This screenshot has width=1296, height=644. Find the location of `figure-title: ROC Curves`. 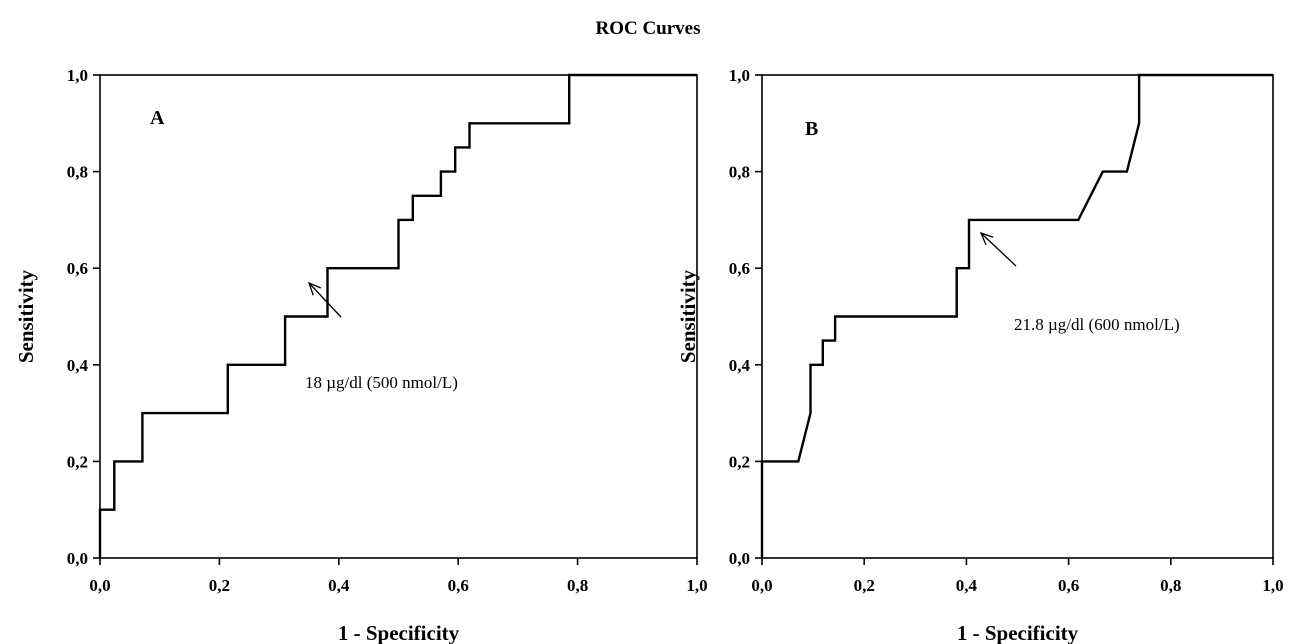

figure-title: ROC Curves is located at coordinates (647, 28).